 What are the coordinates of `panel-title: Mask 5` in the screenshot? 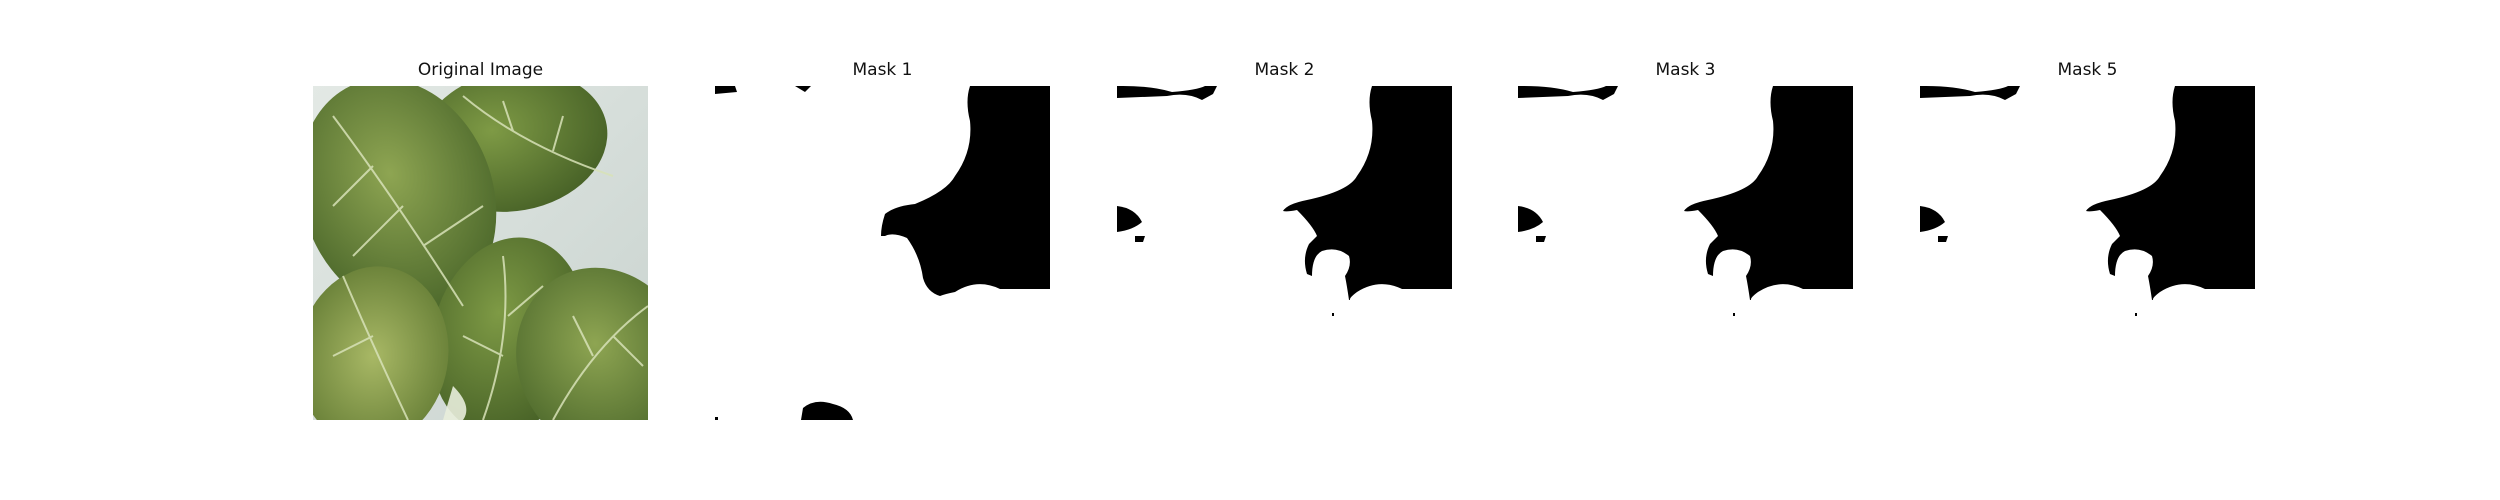 It's located at (2087, 70).